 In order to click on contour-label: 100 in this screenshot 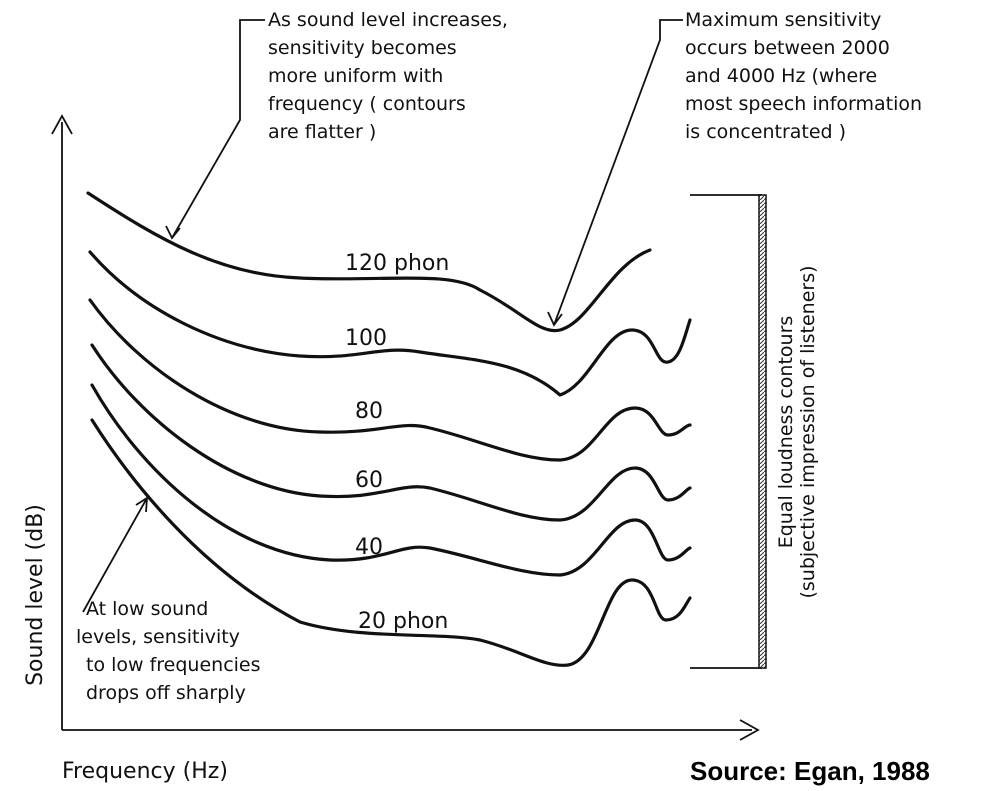, I will do `click(366, 338)`.